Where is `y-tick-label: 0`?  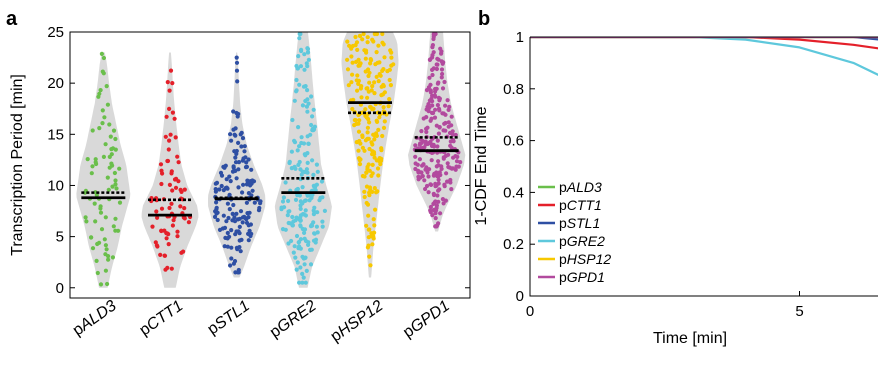 y-tick-label: 0 is located at coordinates (60, 288).